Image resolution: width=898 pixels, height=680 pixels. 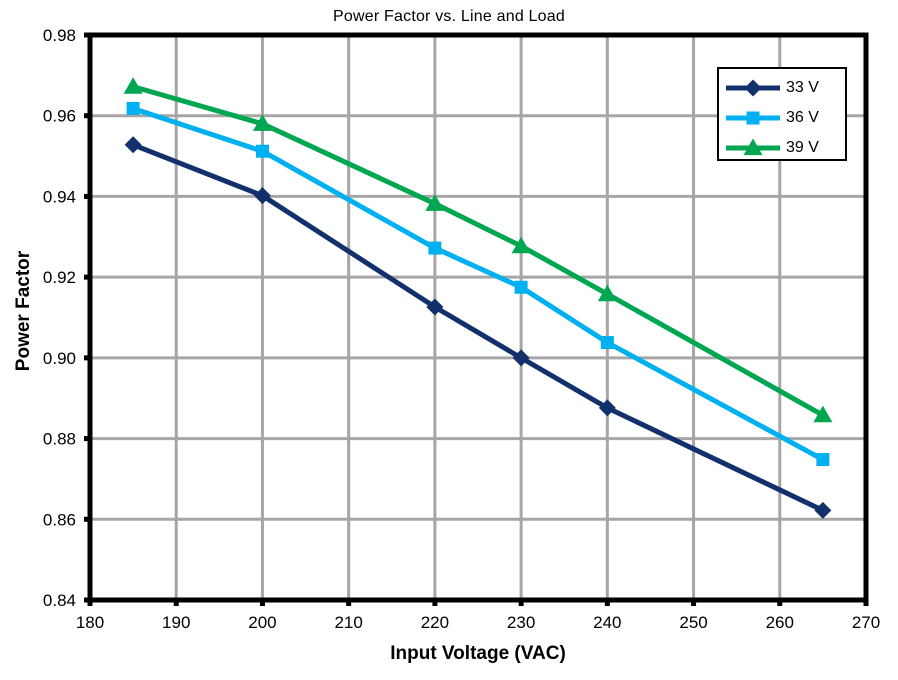 What do you see at coordinates (59, 358) in the screenshot?
I see `y-tick-label: 0.90` at bounding box center [59, 358].